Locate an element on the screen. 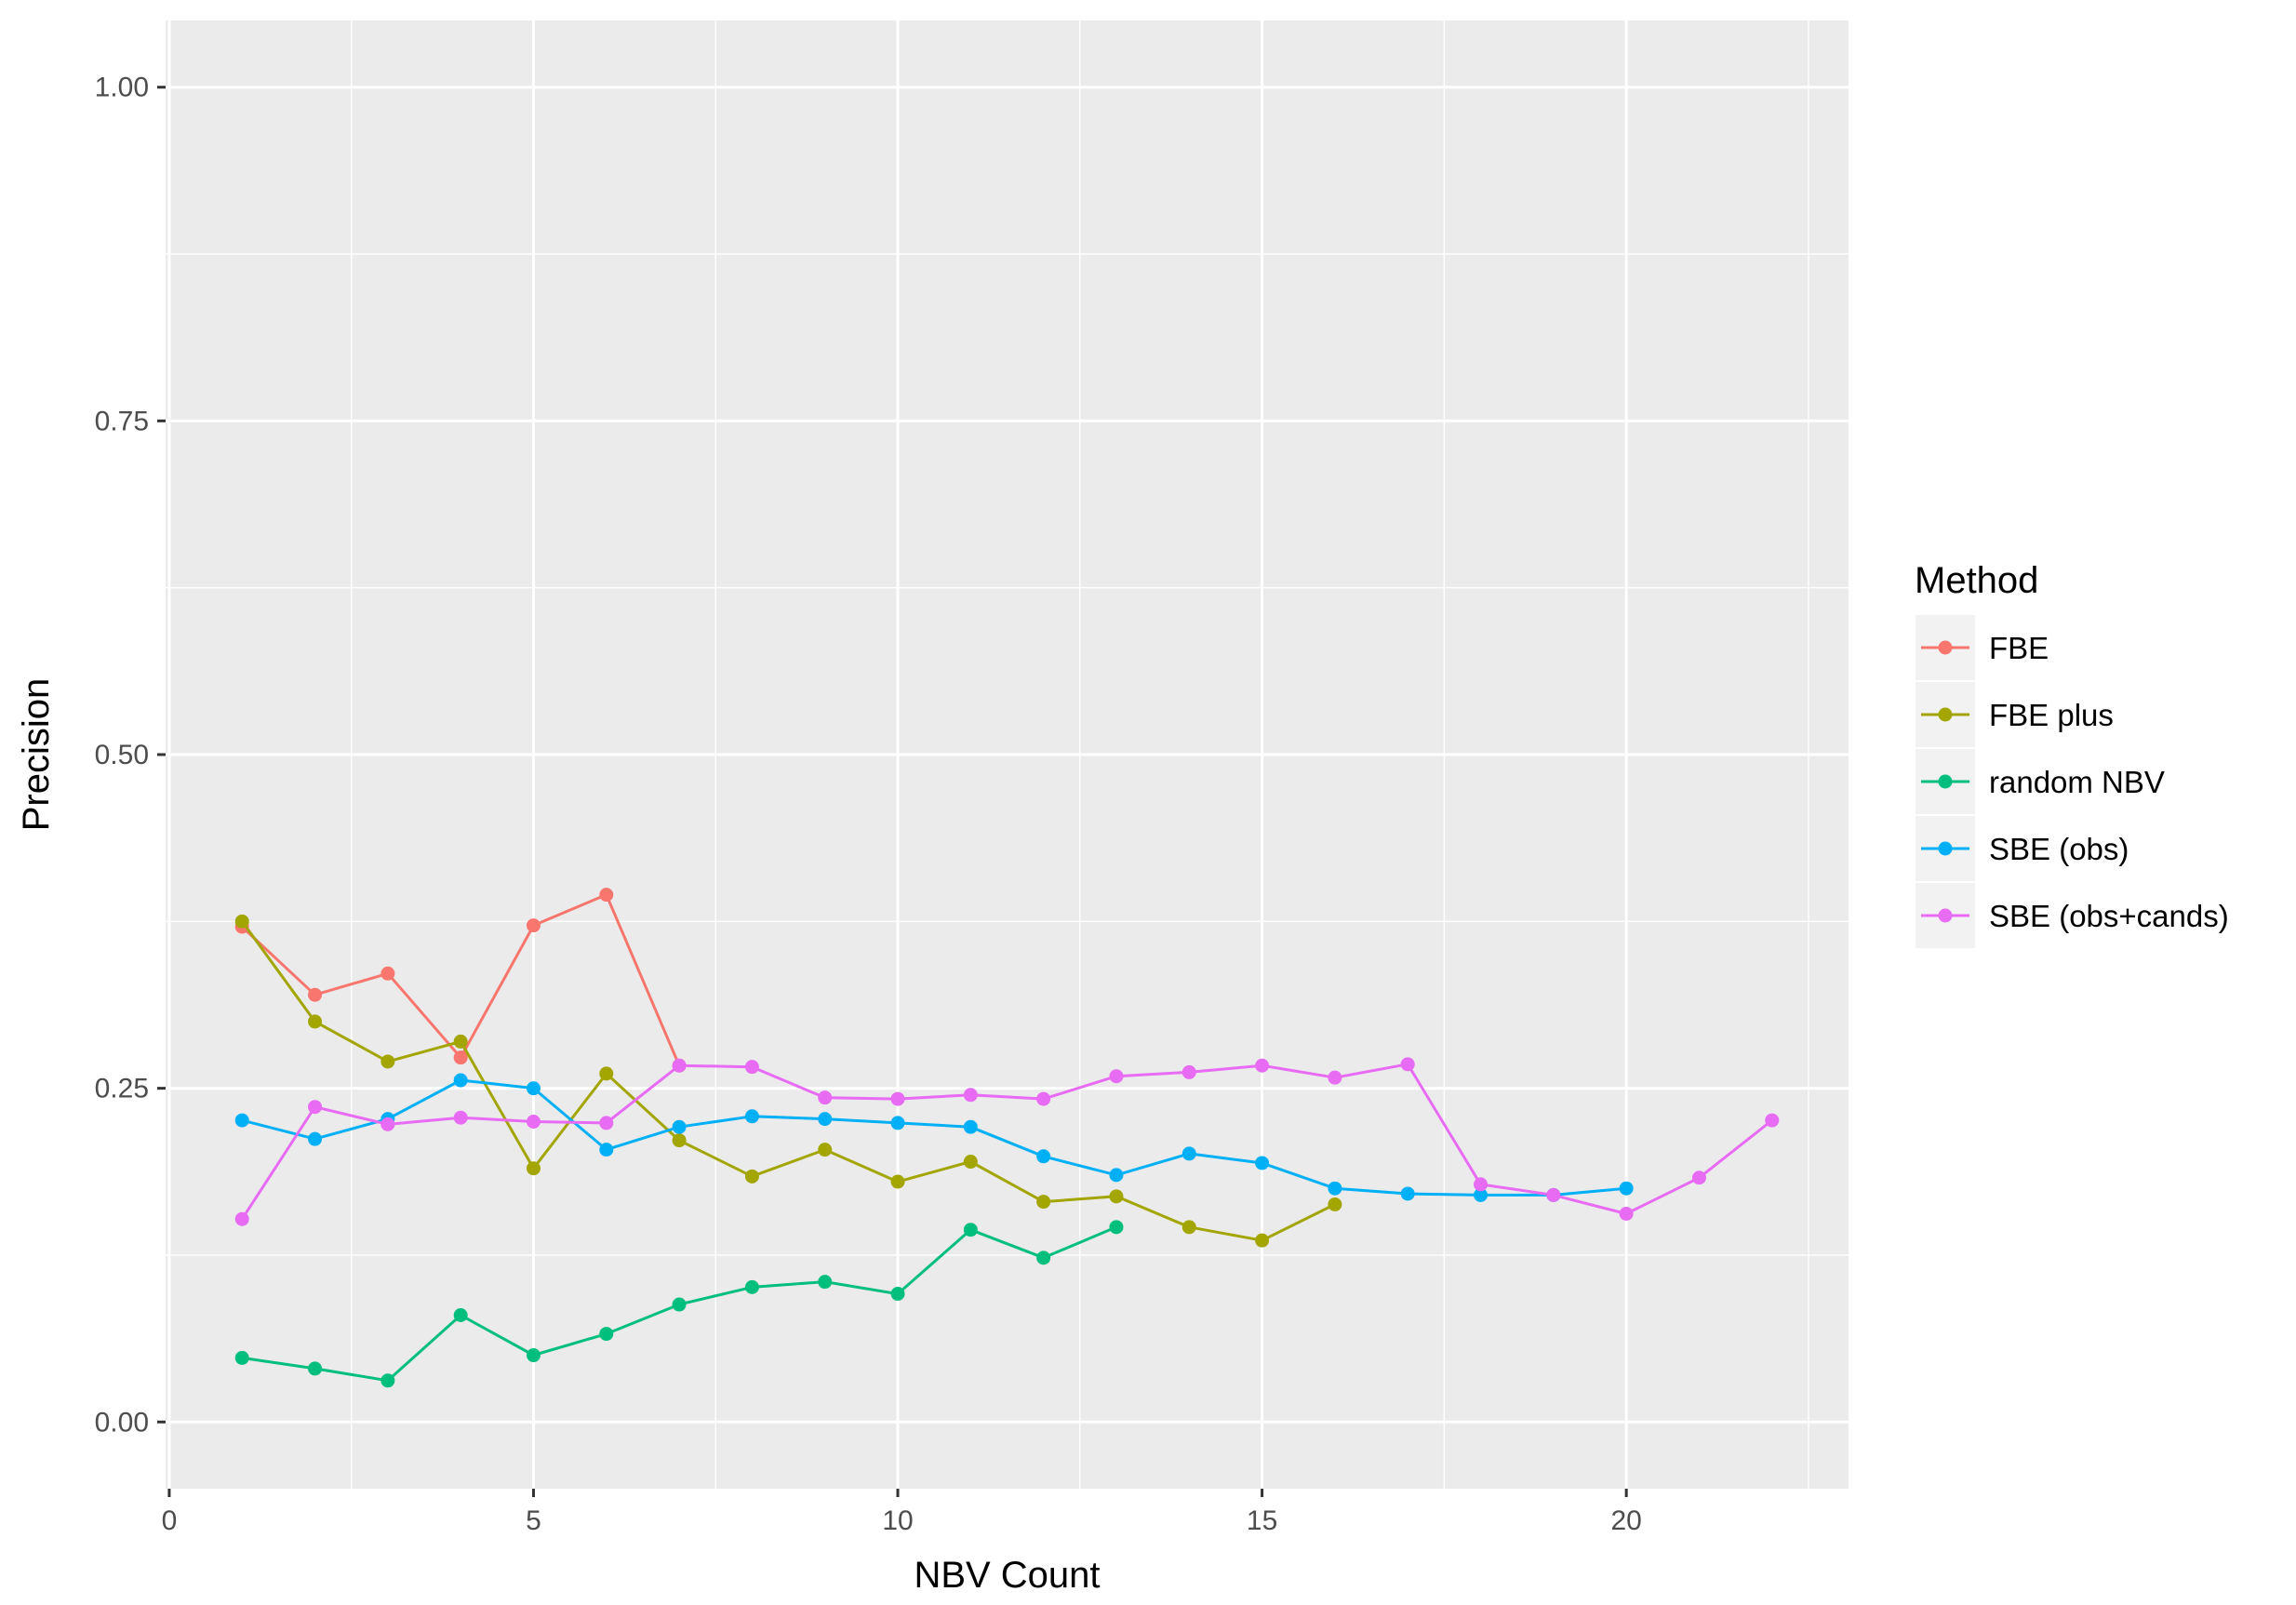 The height and width of the screenshot is (1605, 2296). legend-label-sbe-obs: SBE (obs) is located at coordinates (2059, 849).